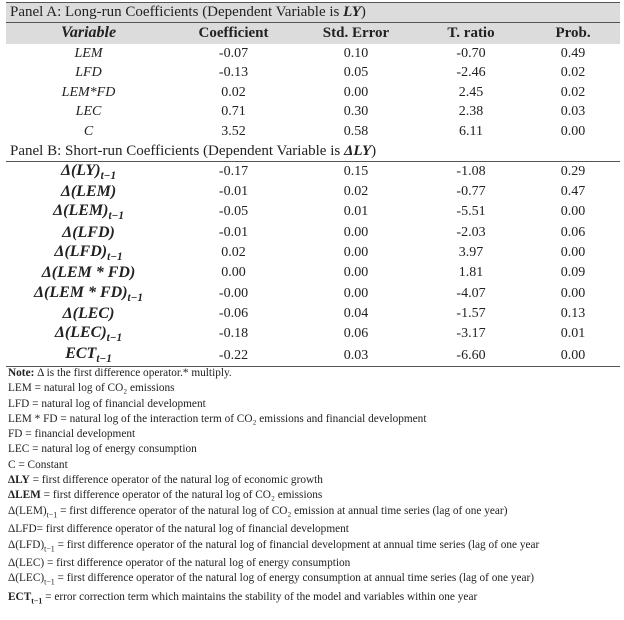 The height and width of the screenshot is (620, 624). Describe the element at coordinates (356, 132) in the screenshot. I see `value-cell: 0.58` at that location.